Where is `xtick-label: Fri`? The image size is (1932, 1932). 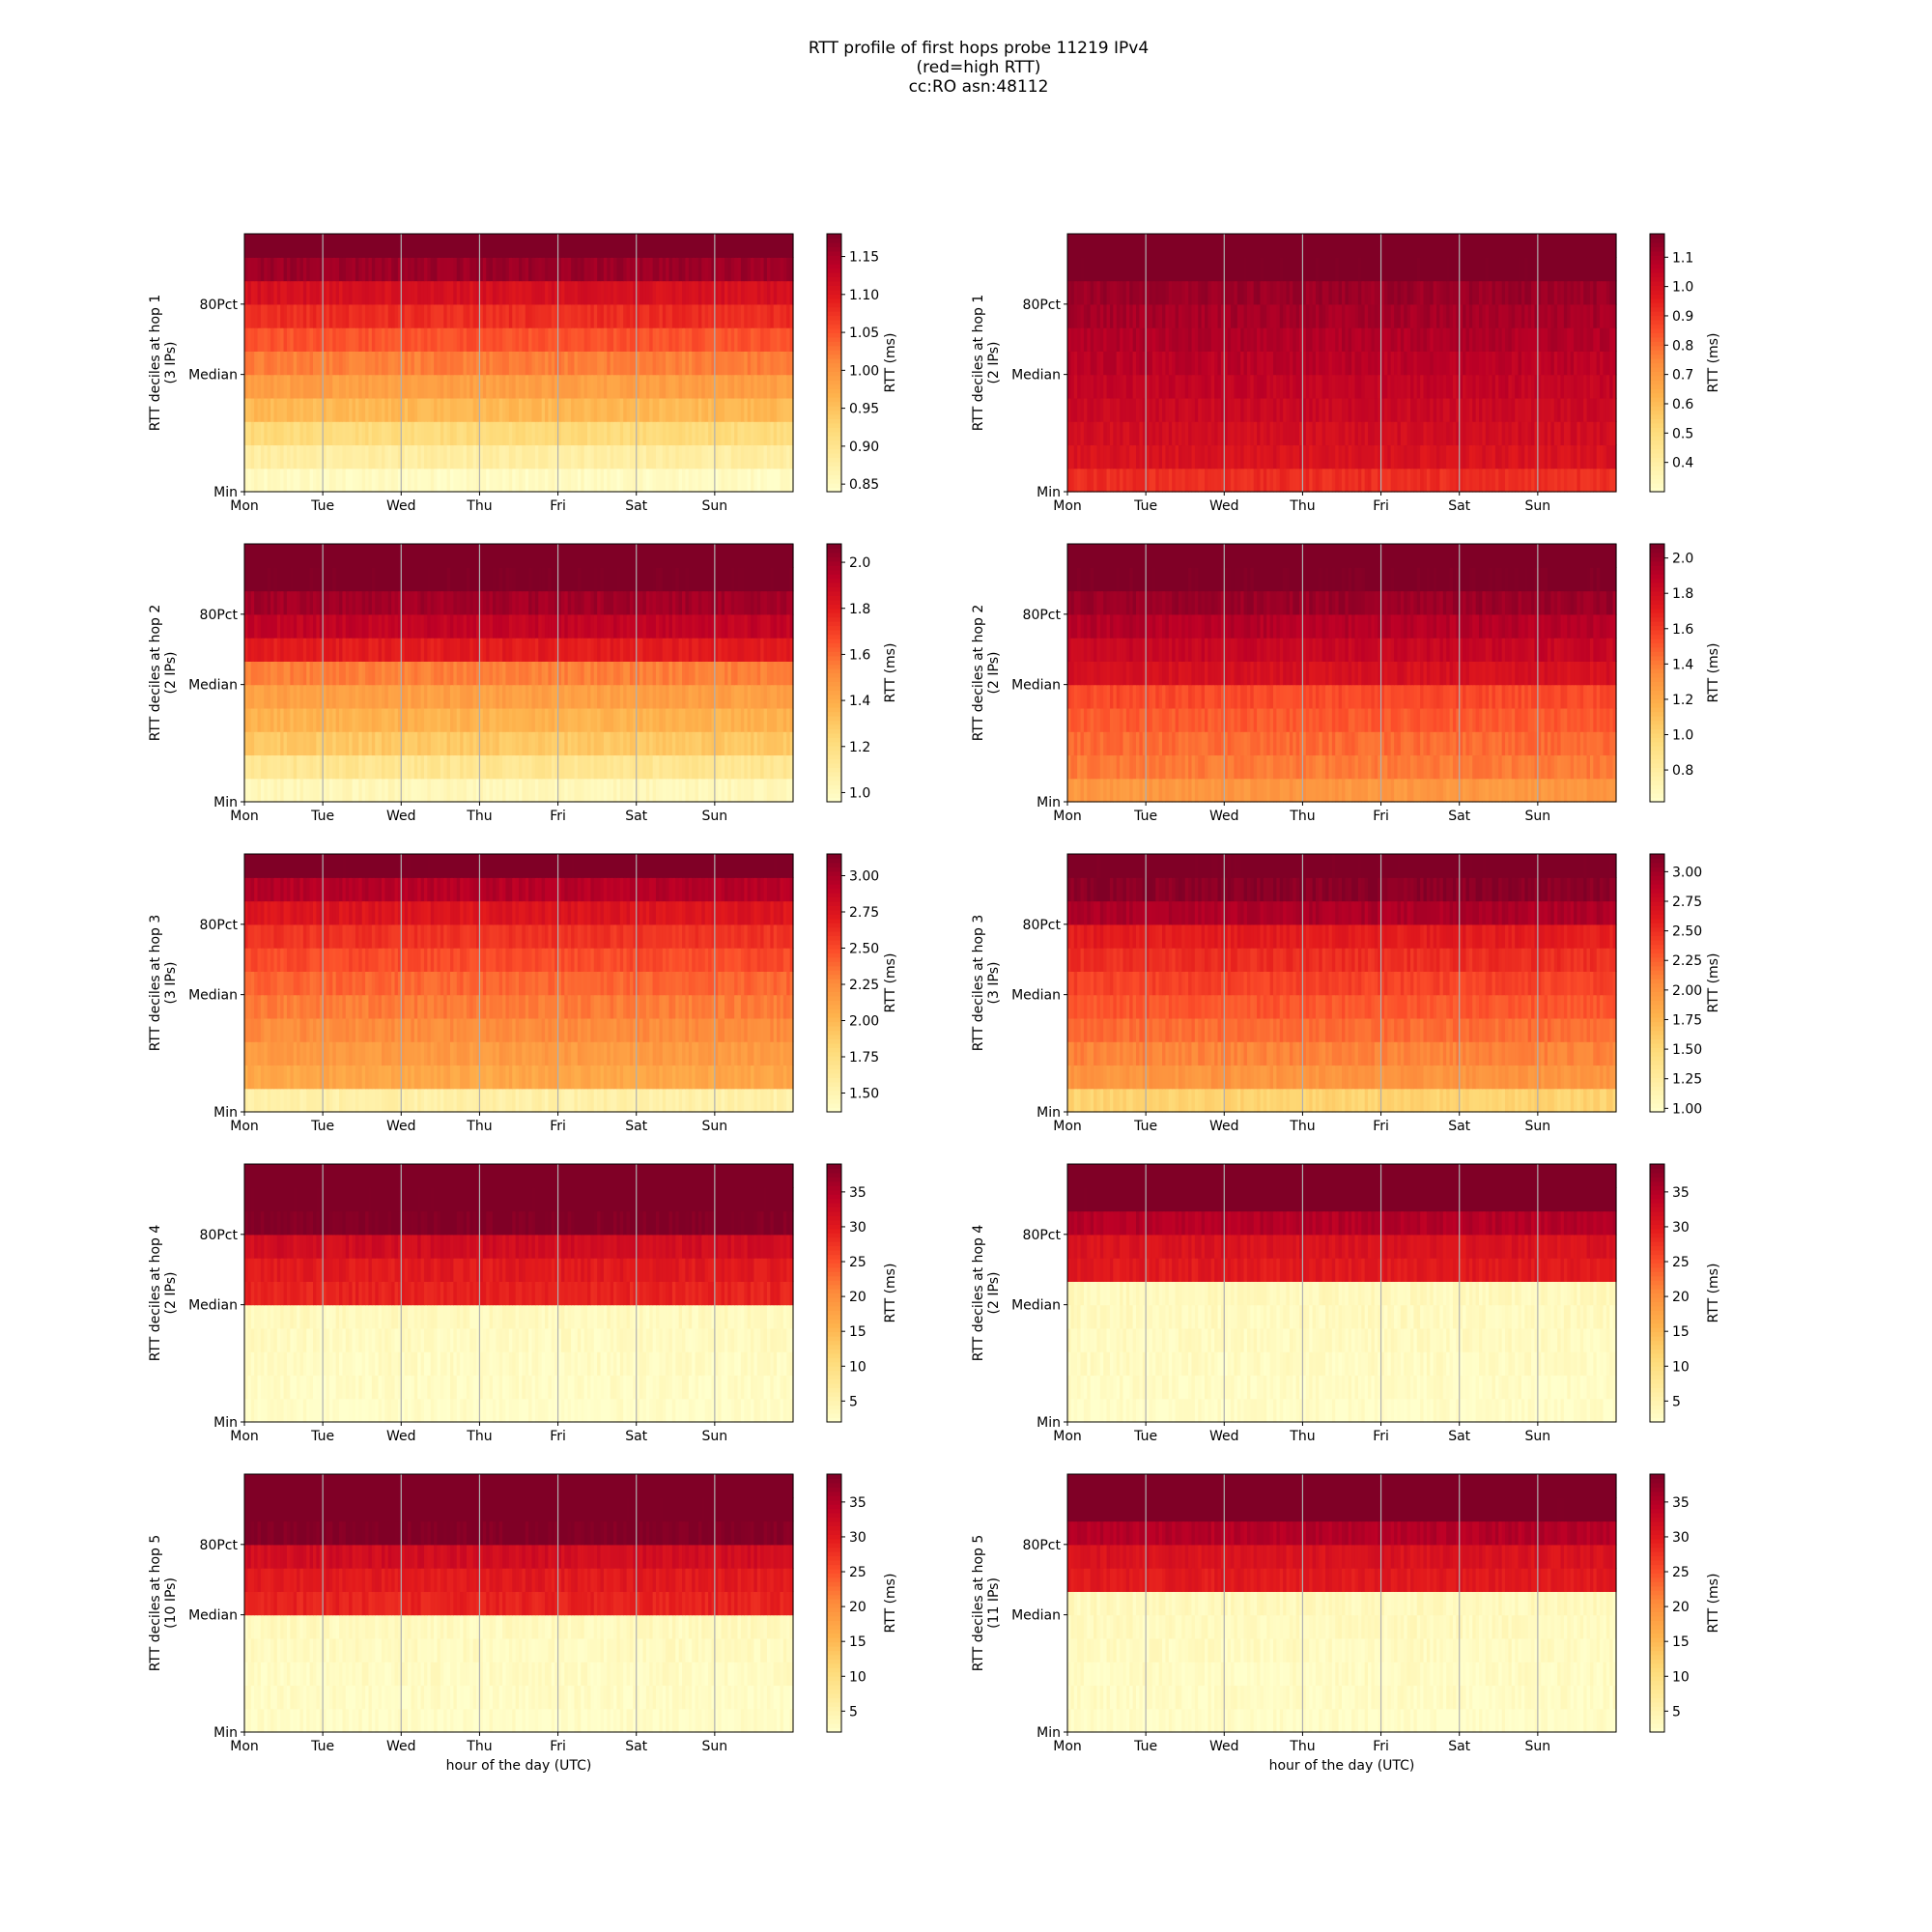
xtick-label: Fri is located at coordinates (1381, 506).